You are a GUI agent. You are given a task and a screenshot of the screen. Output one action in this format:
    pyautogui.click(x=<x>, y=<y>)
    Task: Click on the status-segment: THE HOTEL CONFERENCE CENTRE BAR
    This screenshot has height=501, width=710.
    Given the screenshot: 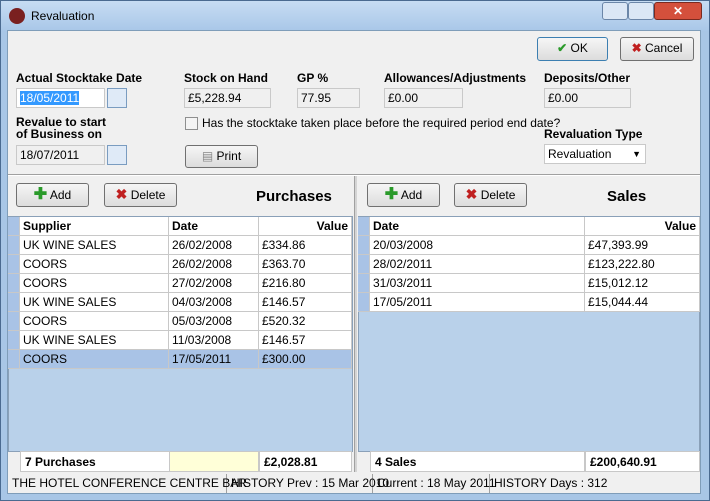 What is the action you would take?
    pyautogui.click(x=127, y=483)
    